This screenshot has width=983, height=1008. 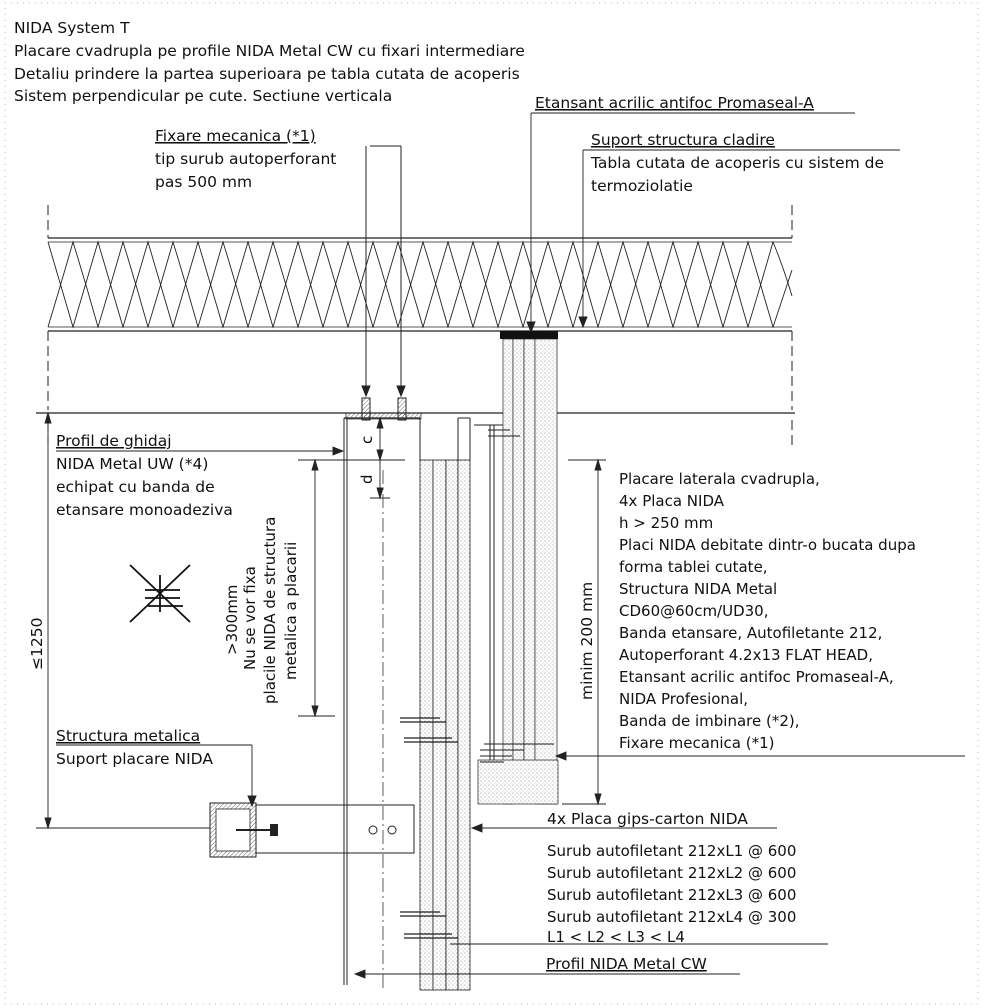 What do you see at coordinates (420, 284) in the screenshot?
I see `insulation-zigzag` at bounding box center [420, 284].